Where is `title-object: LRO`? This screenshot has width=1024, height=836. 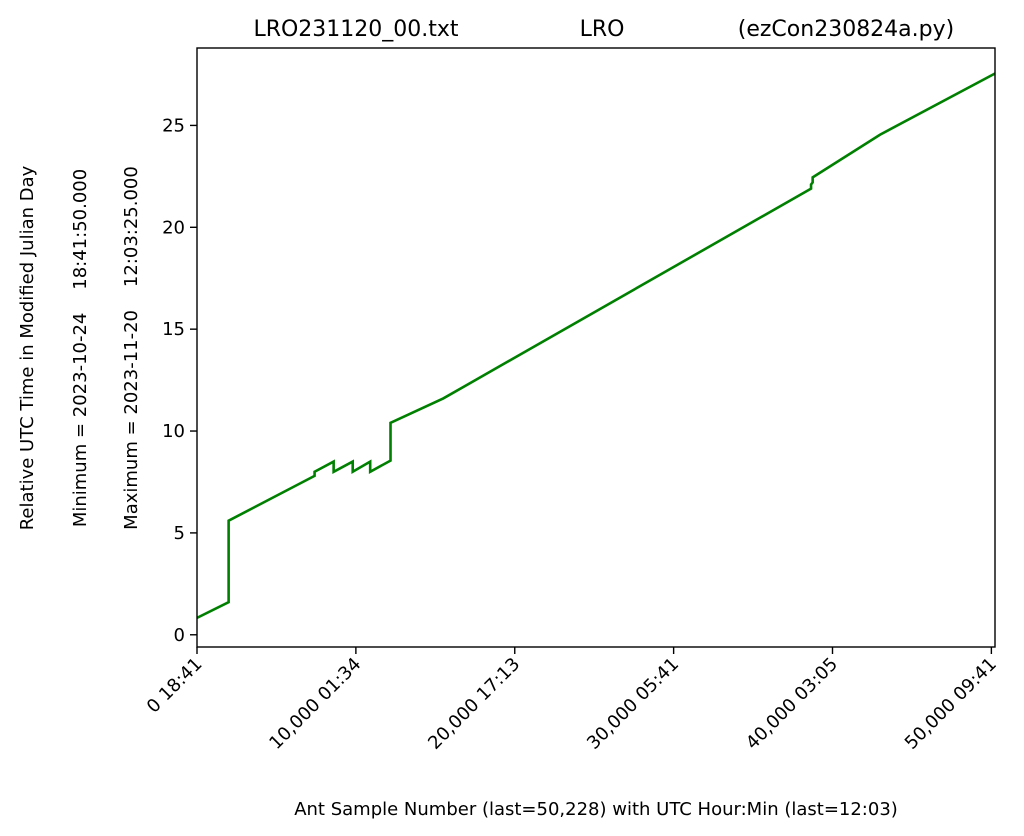 title-object: LRO is located at coordinates (602, 29).